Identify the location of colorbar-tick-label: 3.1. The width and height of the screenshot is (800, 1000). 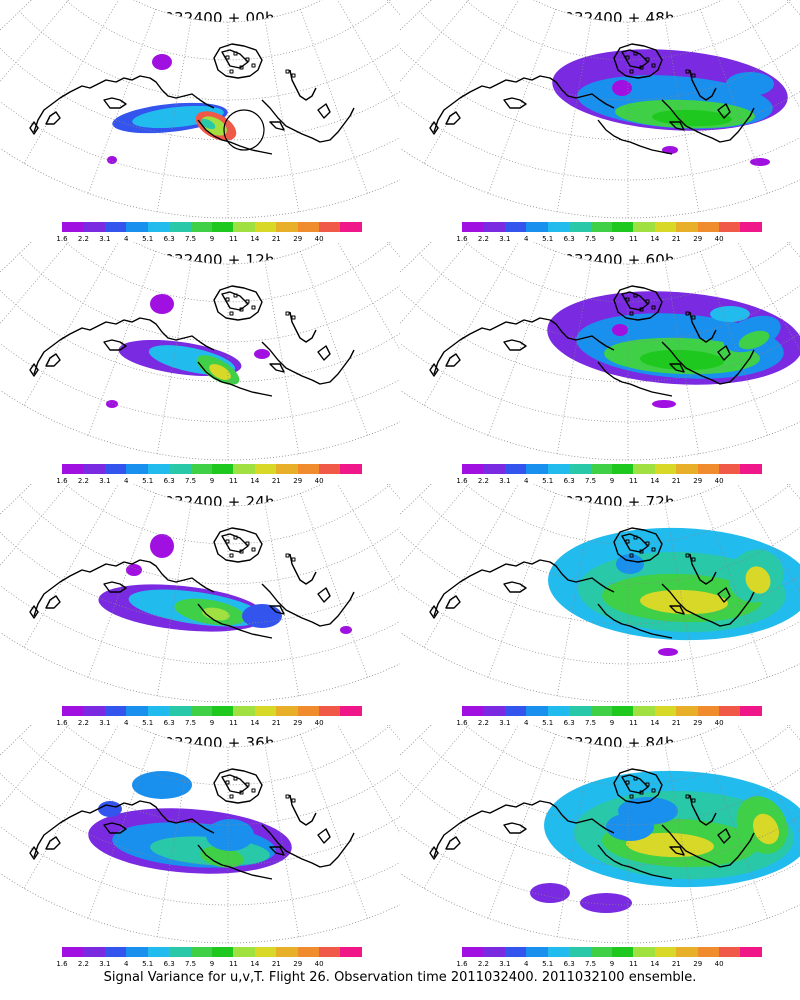
(105, 964).